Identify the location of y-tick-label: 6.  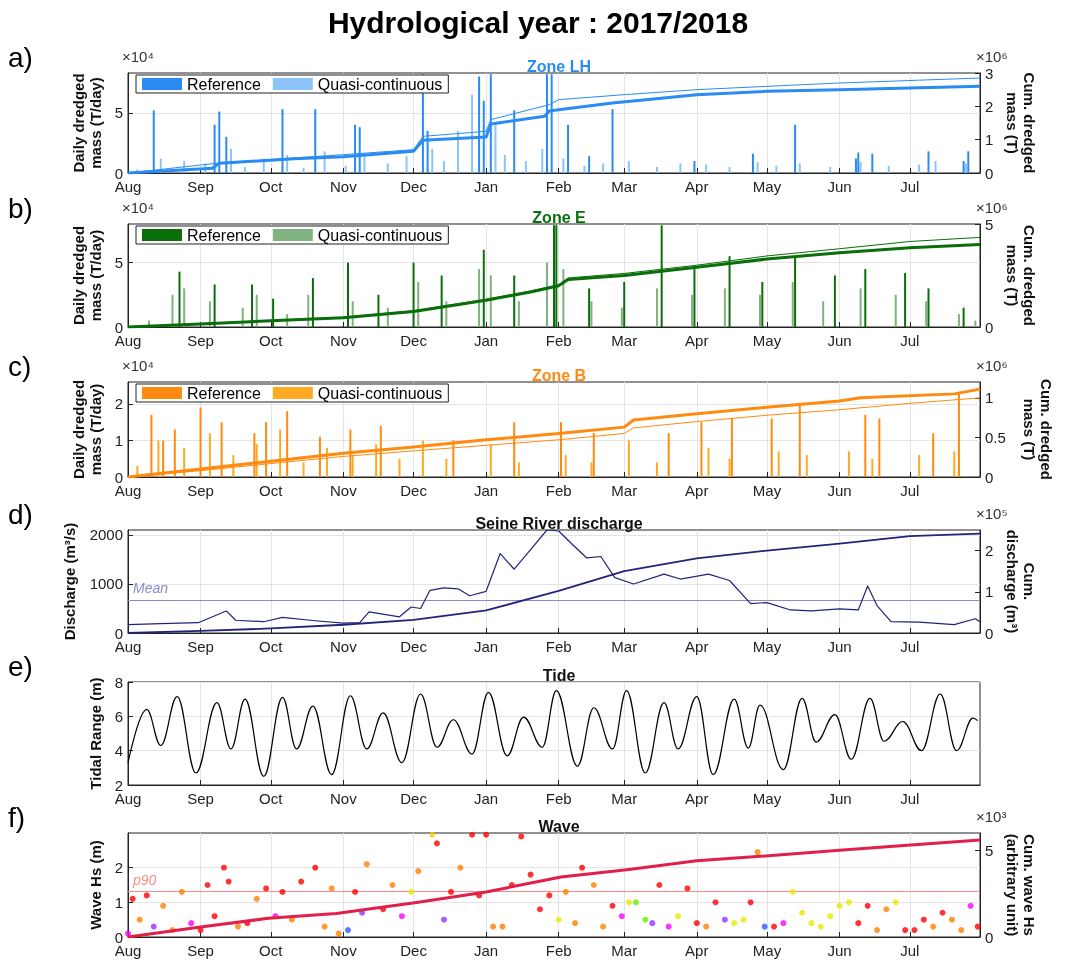
(118, 716).